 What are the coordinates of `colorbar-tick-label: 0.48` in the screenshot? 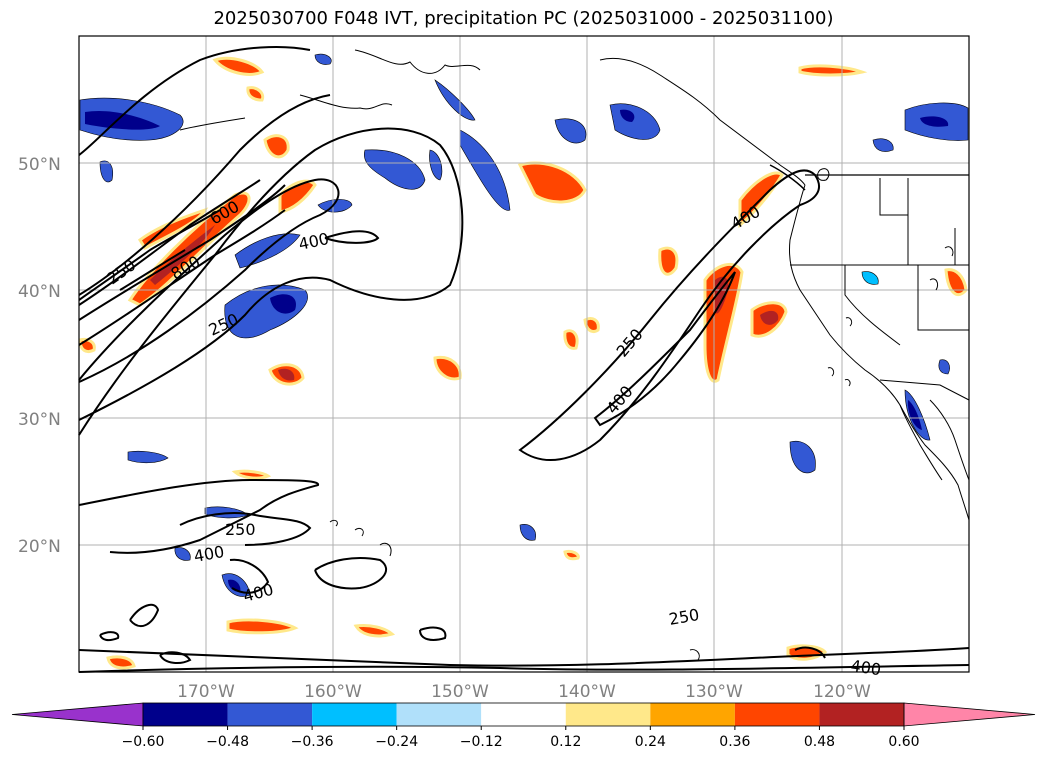 It's located at (819, 742).